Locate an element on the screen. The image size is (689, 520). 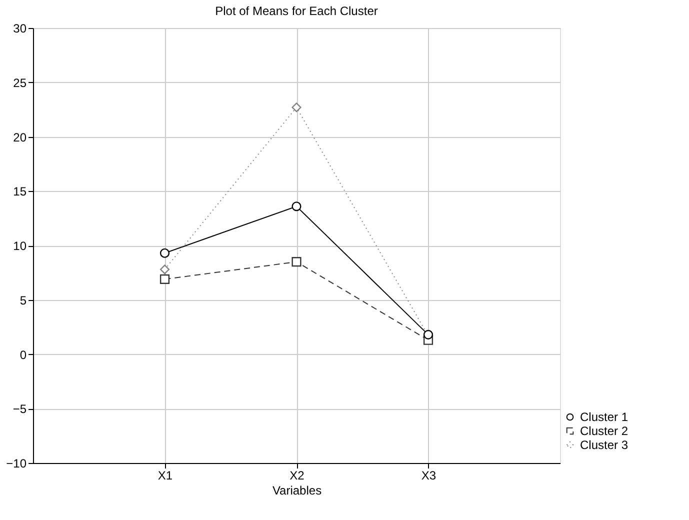
y-tick-label: 15 is located at coordinates (20, 191).